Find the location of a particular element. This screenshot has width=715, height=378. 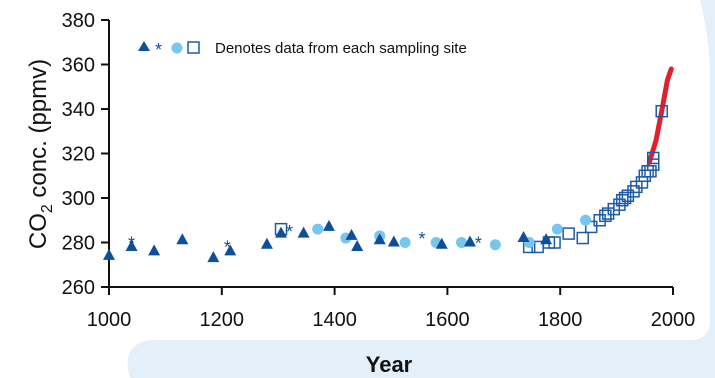

legend: * Denotes data from each sampling site is located at coordinates (302, 50).